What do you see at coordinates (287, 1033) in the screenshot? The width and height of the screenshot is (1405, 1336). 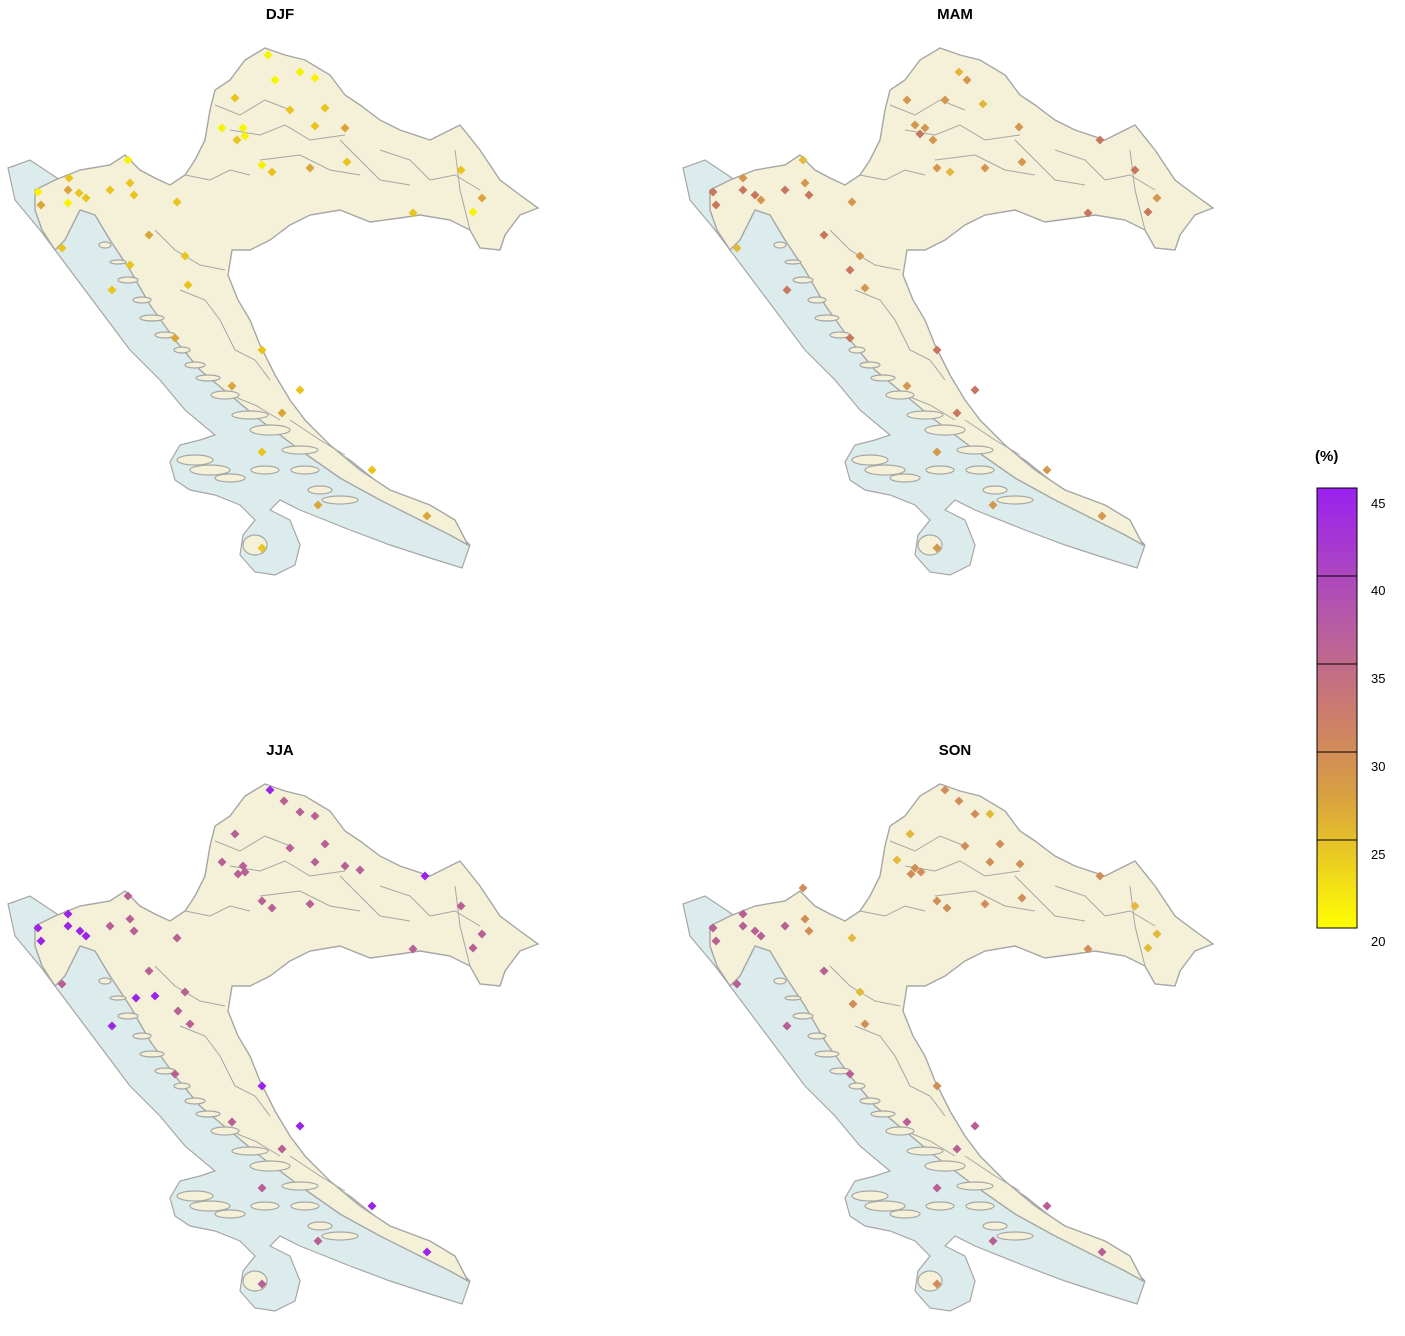 I see `land-area` at bounding box center [287, 1033].